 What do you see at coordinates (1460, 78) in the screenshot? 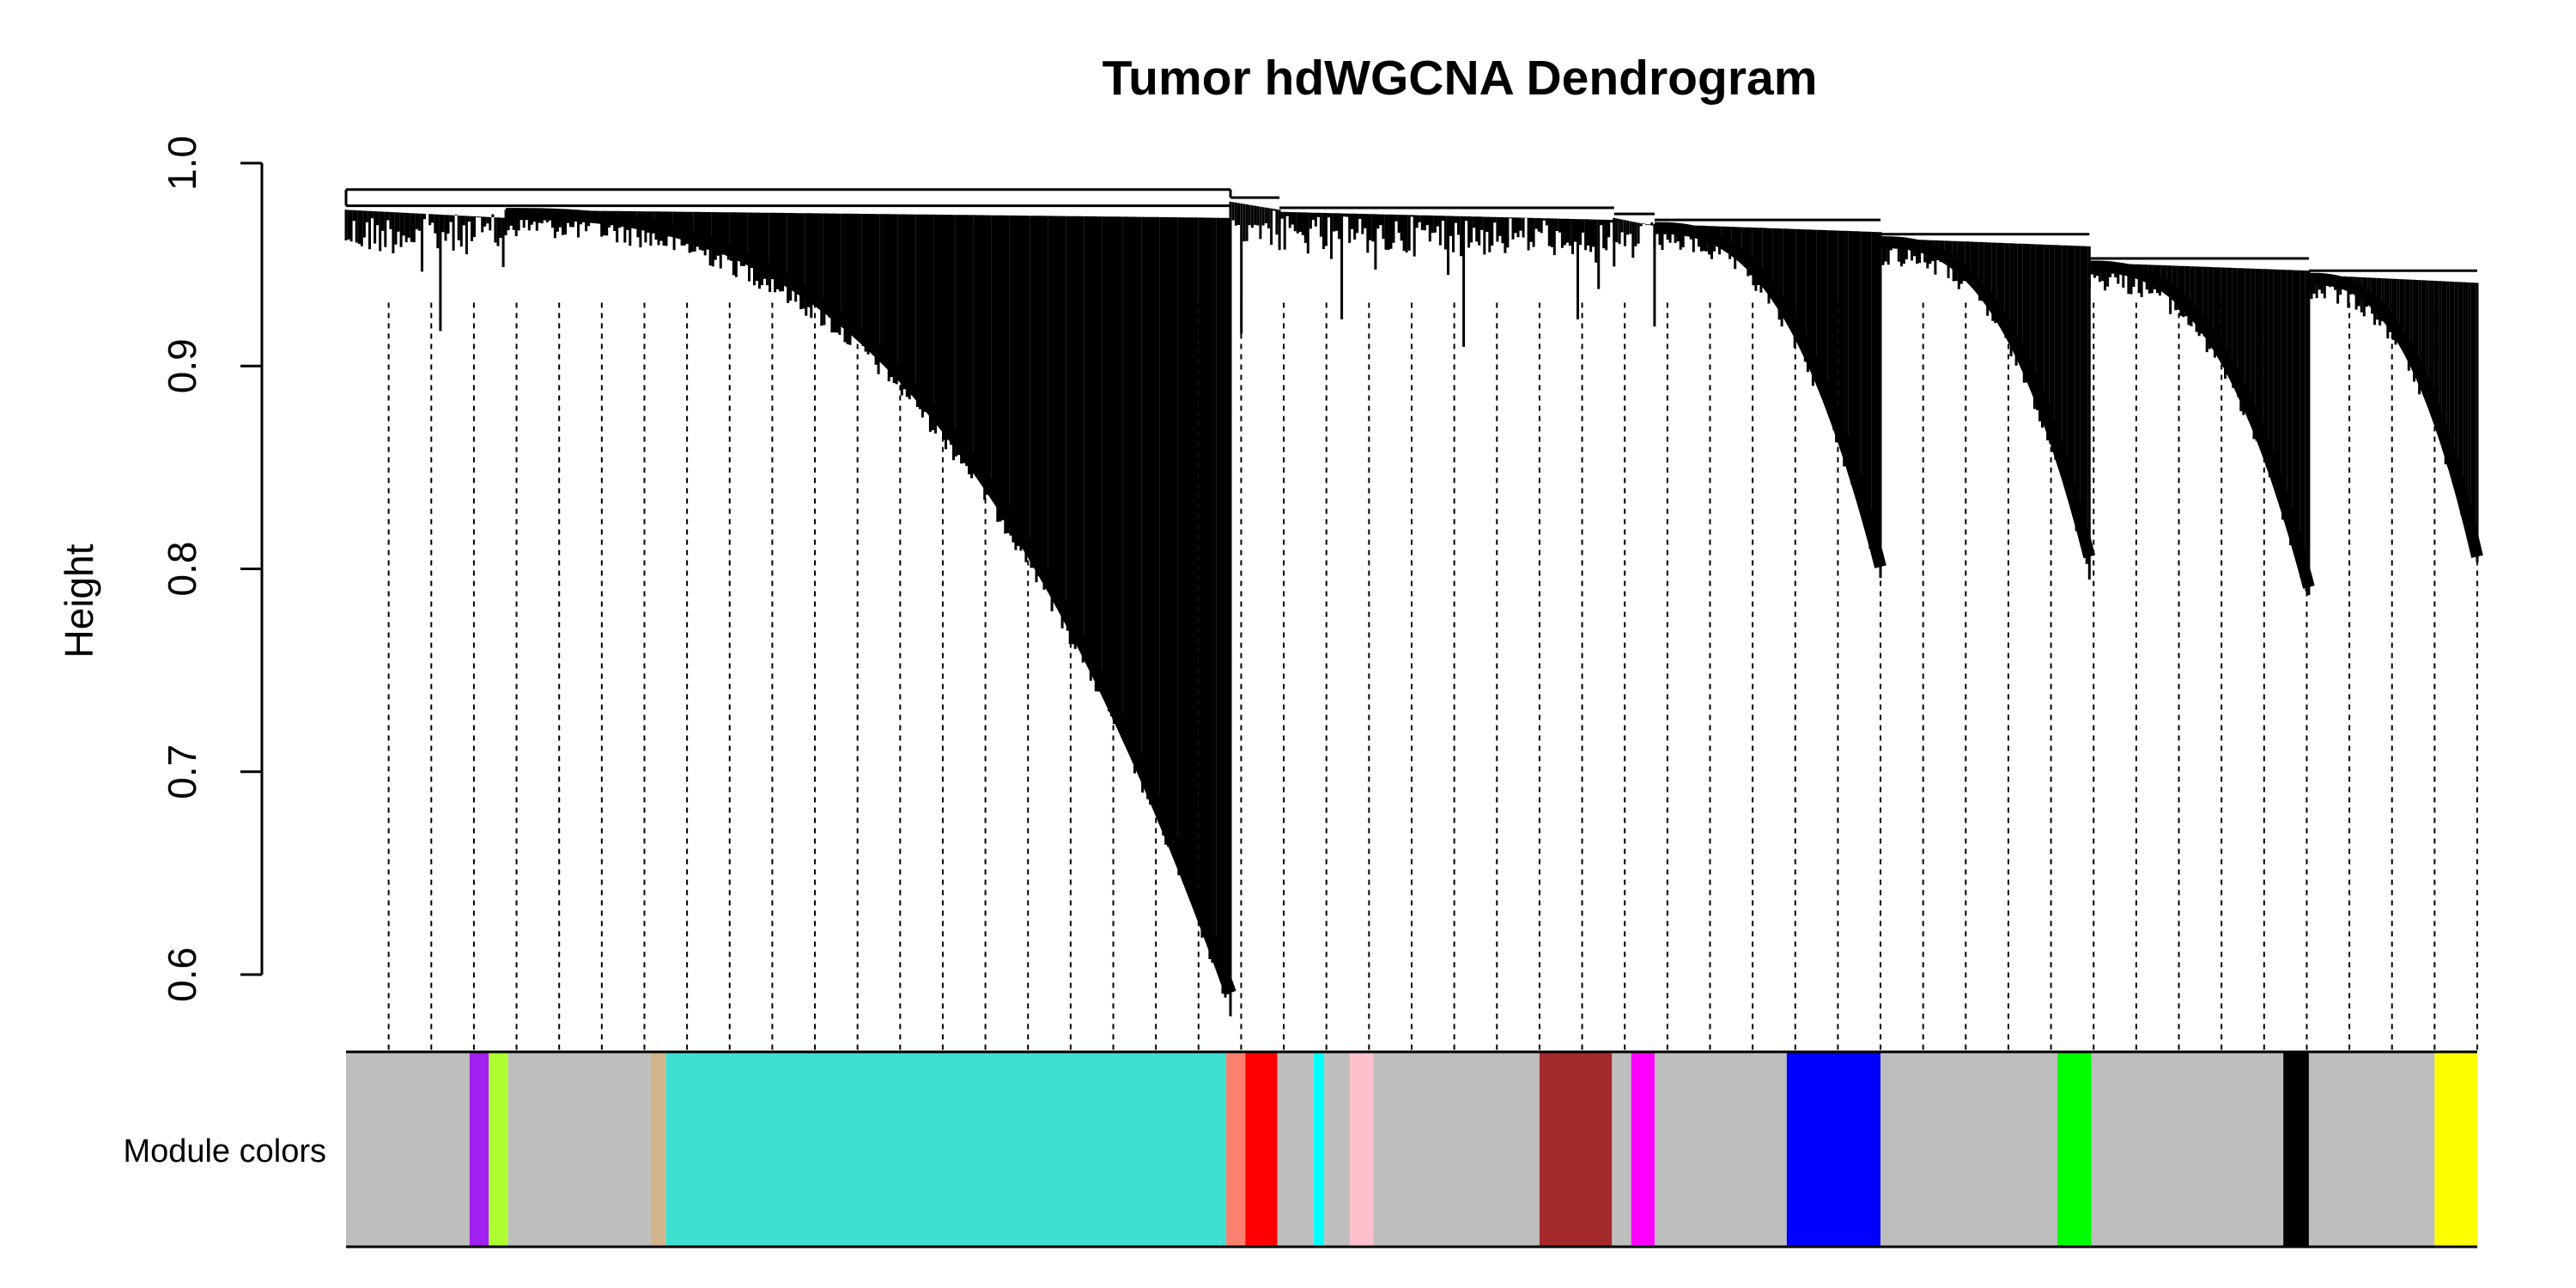
I see `chart-title: Tumor hdWGCNA Dendrogram` at bounding box center [1460, 78].